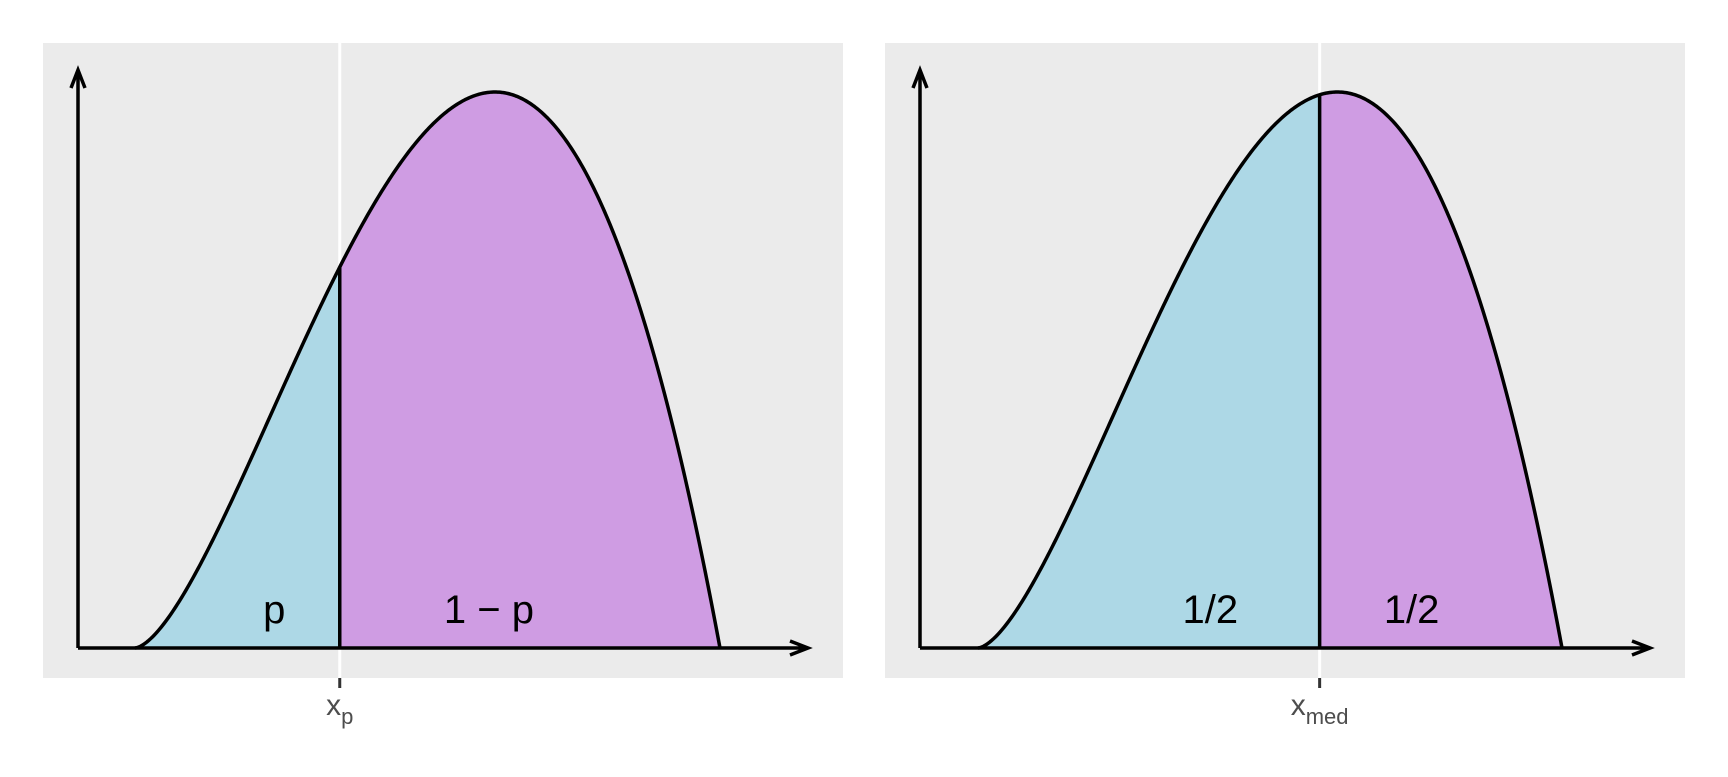  Describe the element at coordinates (1327, 716) in the screenshot. I see `tick-subscript: med` at that location.